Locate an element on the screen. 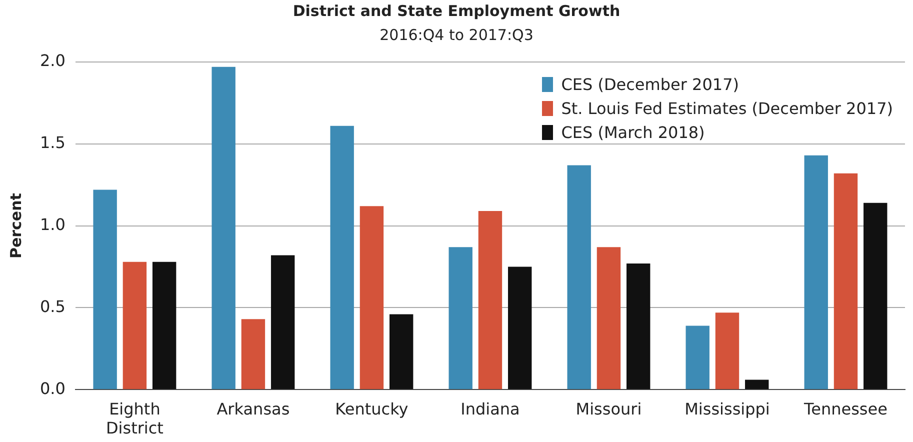  y-axis-title: Percent is located at coordinates (15, 226).